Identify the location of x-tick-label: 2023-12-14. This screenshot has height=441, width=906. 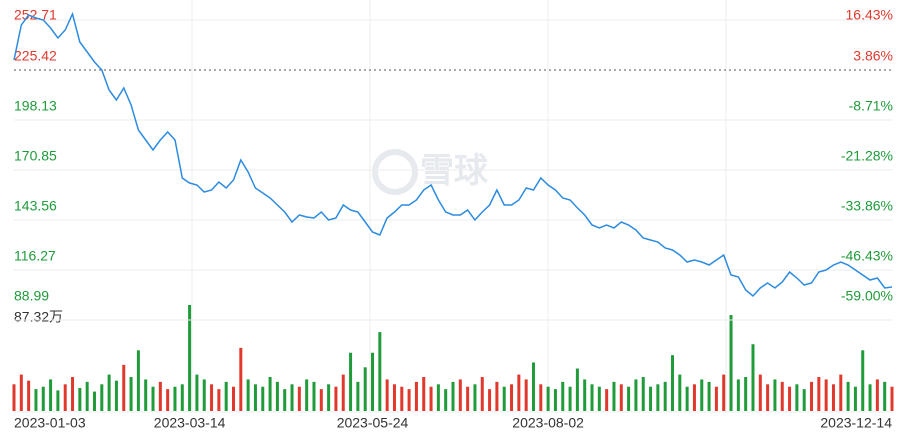
(856, 423).